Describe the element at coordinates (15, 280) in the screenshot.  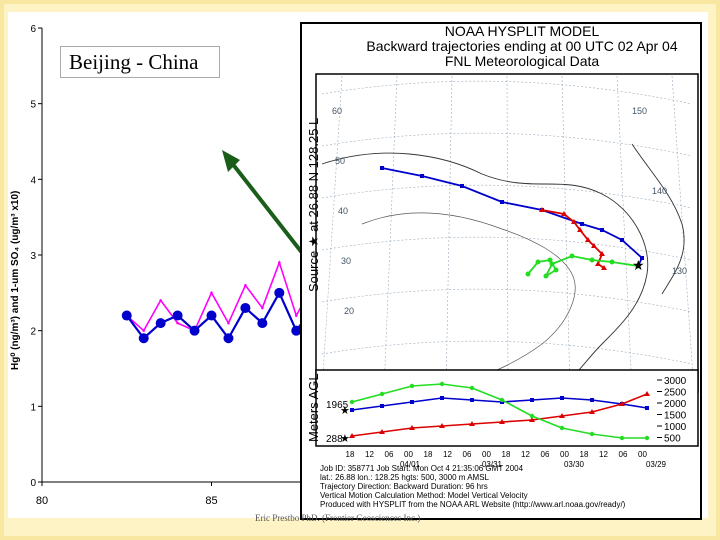
I see `y-axis-label: Hg⁰ (ng/m³) and 1-um SO₄ (ug/m³ x10)` at that location.